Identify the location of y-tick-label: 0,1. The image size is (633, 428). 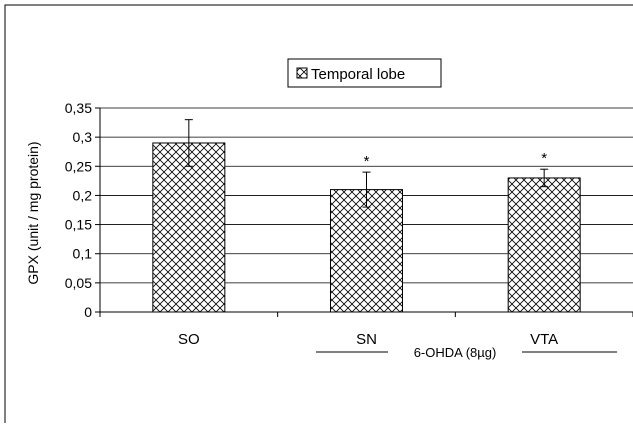
(83, 254).